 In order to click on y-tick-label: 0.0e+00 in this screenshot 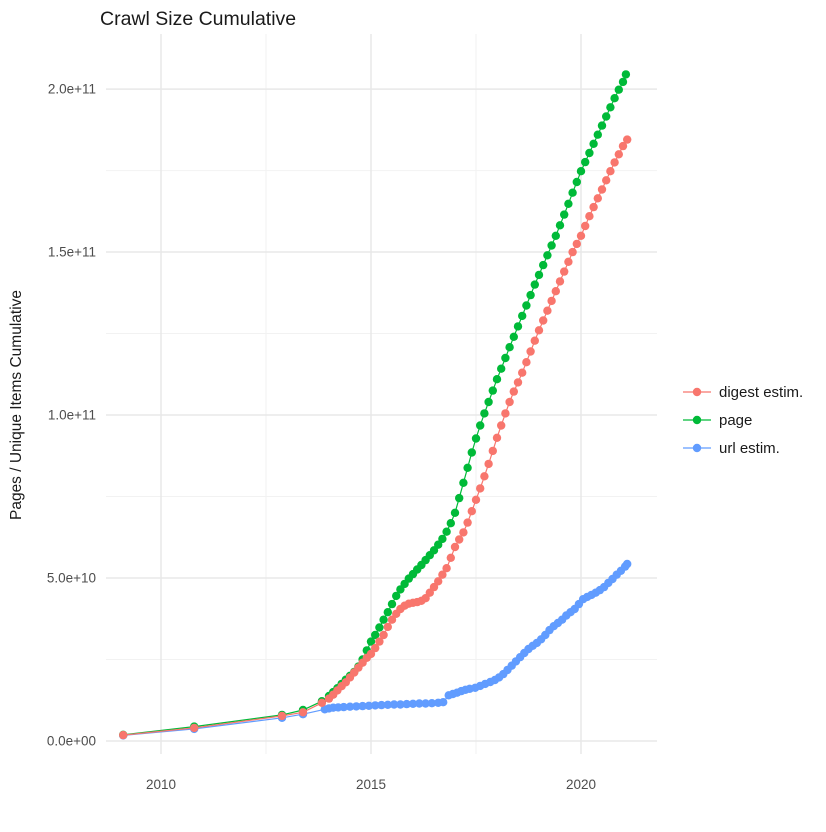, I will do `click(71, 740)`.